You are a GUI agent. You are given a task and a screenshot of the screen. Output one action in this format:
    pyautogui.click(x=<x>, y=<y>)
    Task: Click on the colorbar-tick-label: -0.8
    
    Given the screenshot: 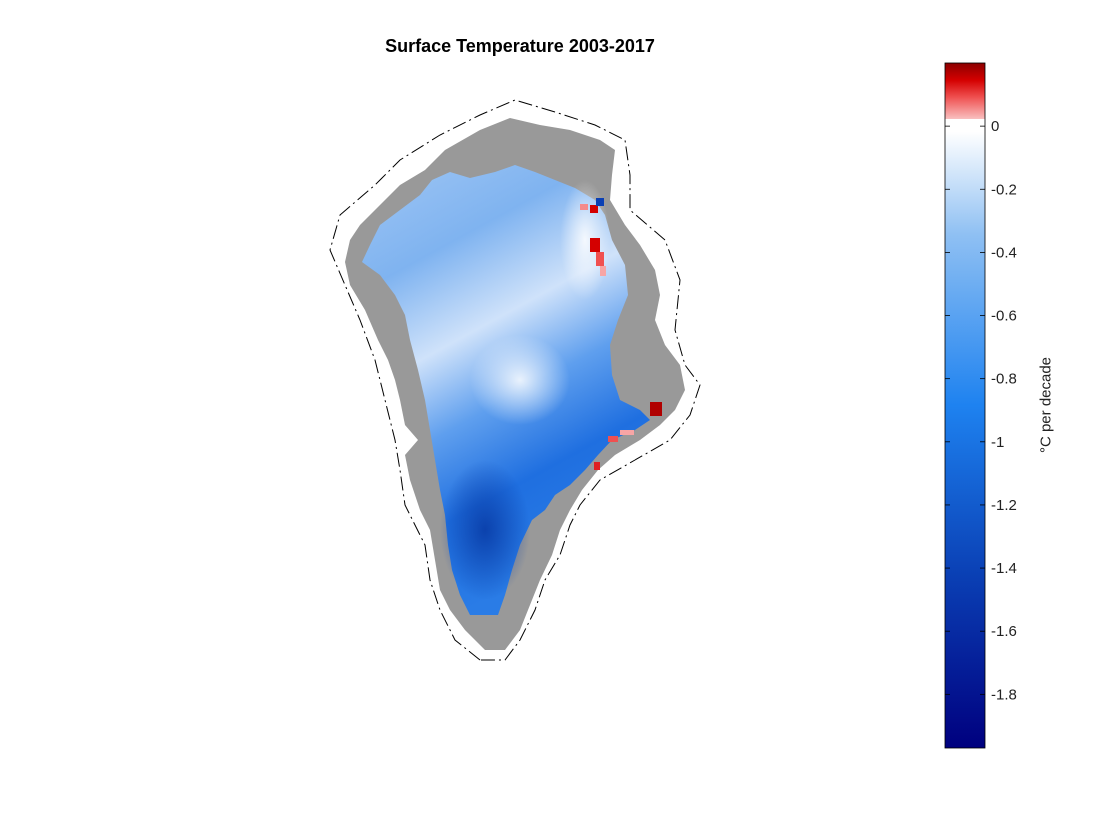 What is the action you would take?
    pyautogui.click(x=1004, y=379)
    